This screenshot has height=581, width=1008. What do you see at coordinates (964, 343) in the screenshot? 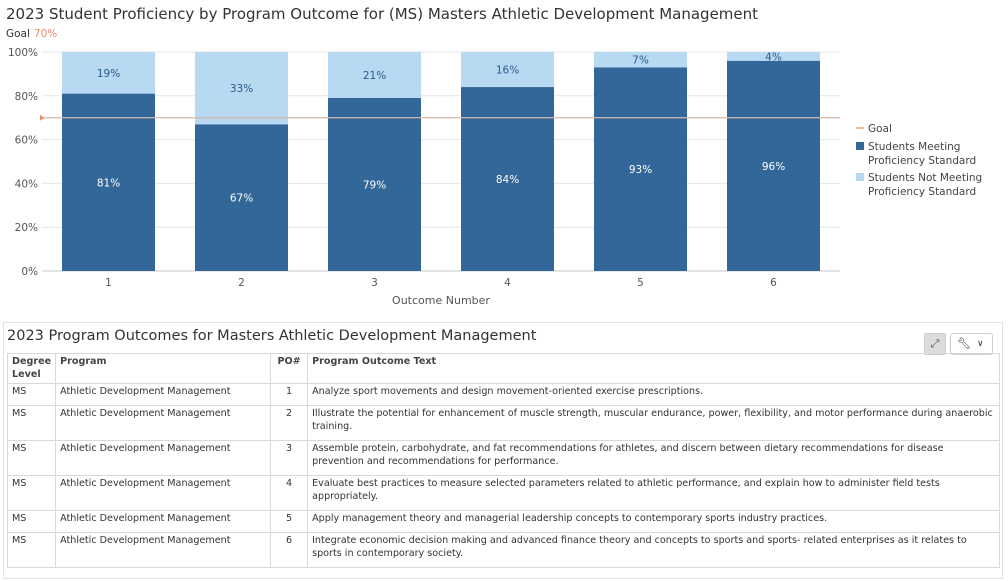
I see `wrench-icon: 🔧︎` at bounding box center [964, 343].